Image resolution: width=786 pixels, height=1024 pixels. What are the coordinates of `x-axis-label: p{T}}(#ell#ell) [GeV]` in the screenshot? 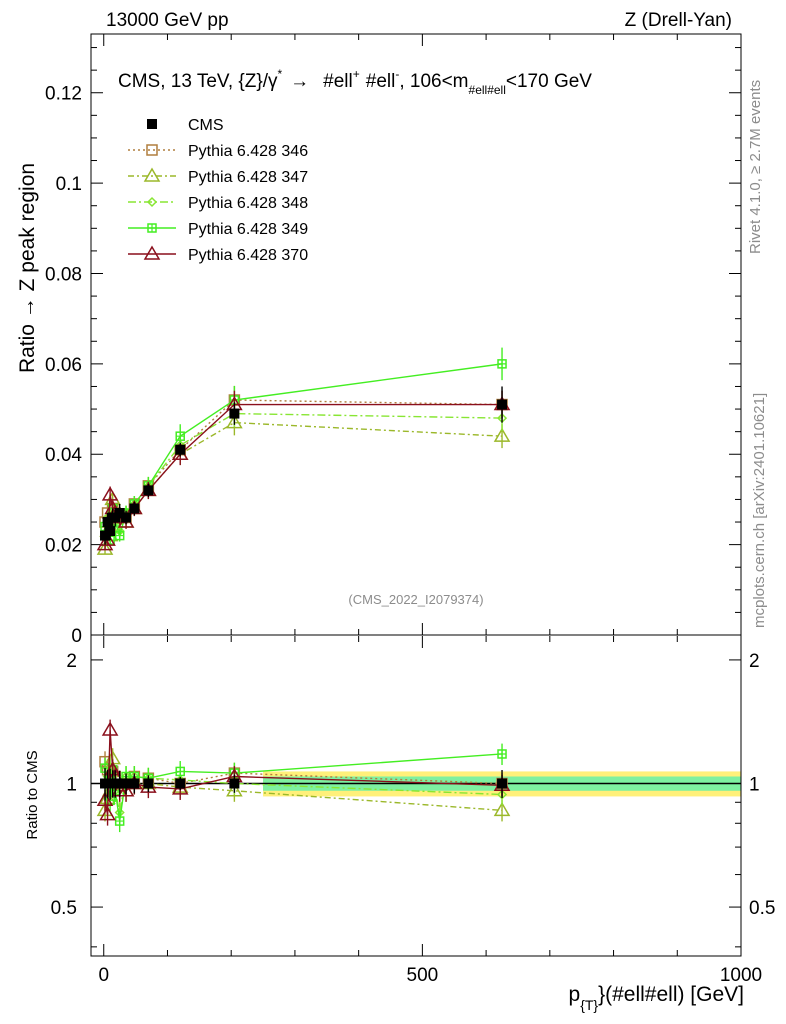 It's located at (657, 998).